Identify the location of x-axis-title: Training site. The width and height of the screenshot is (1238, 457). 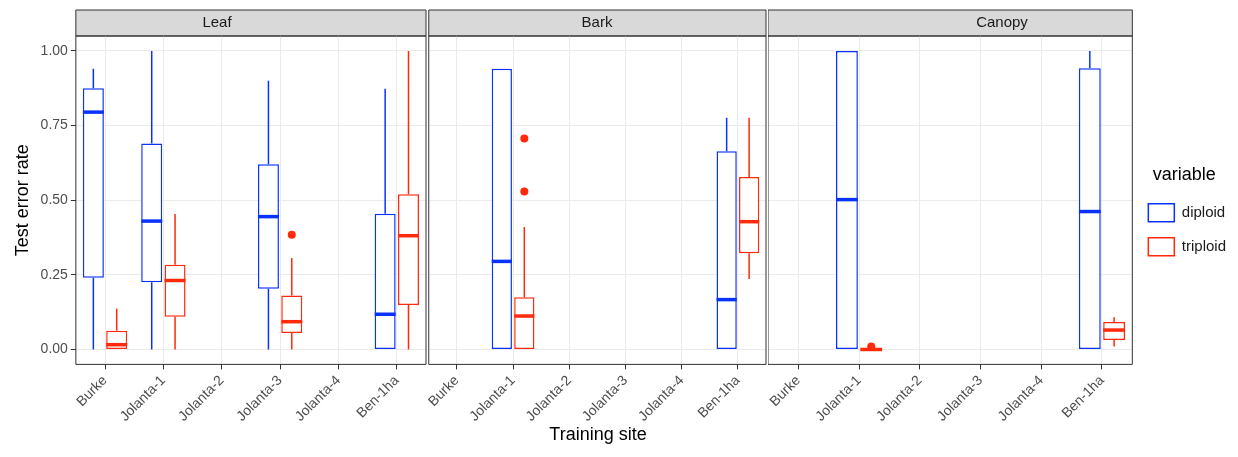
(598, 434).